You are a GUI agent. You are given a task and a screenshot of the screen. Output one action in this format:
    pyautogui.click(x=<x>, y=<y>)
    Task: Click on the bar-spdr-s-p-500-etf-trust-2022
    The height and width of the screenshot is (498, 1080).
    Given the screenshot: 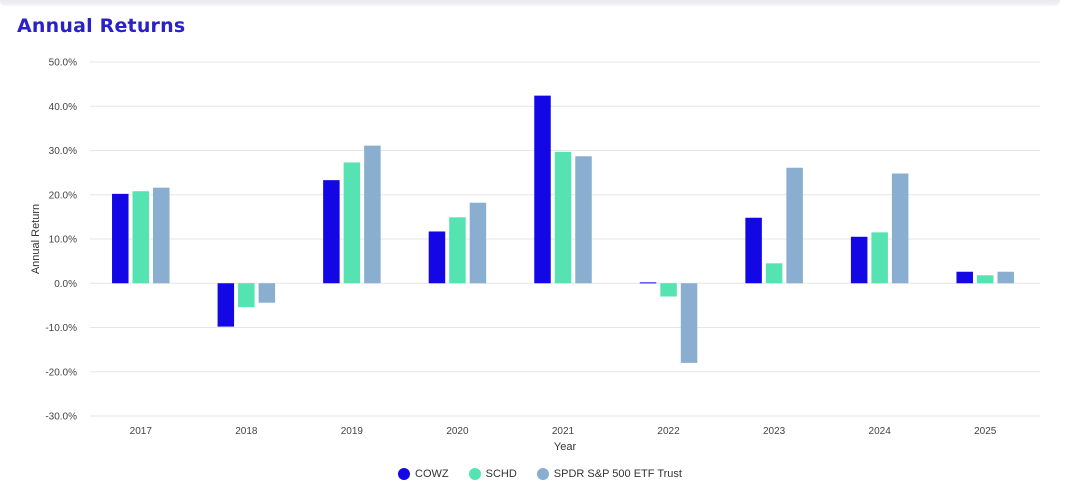 What is the action you would take?
    pyautogui.click(x=689, y=323)
    